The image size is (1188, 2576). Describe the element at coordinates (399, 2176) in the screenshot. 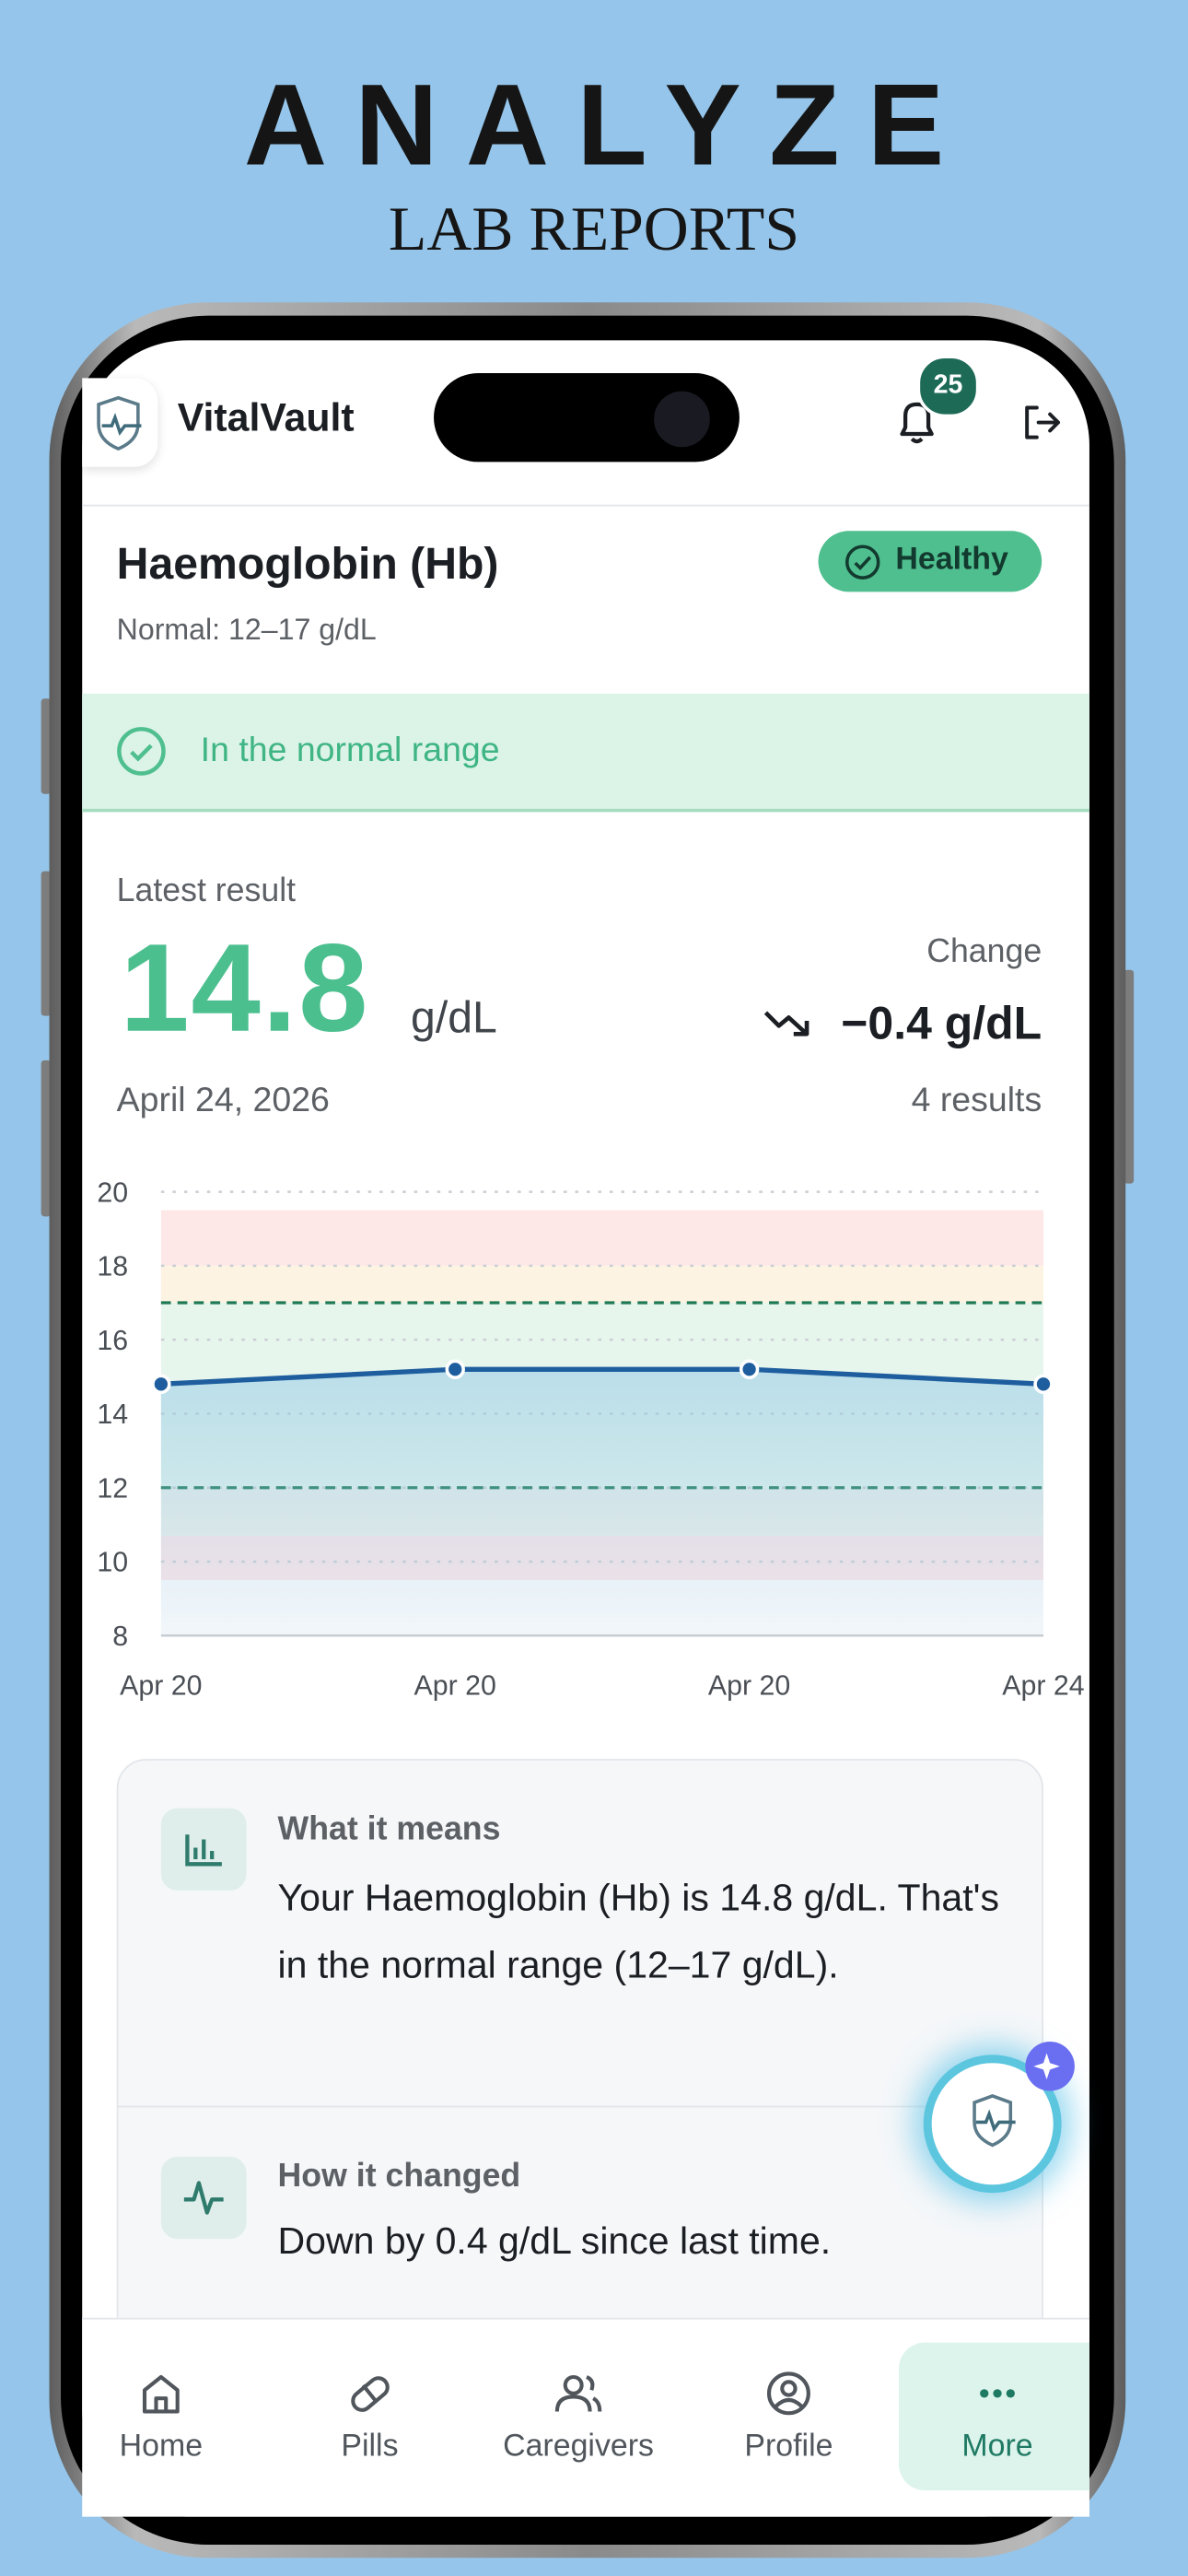

I see `insight-title: How it changed` at that location.